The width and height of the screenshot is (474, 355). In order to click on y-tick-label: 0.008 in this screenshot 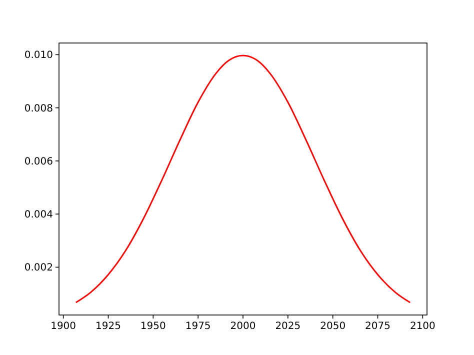, I will do `click(38, 108)`.